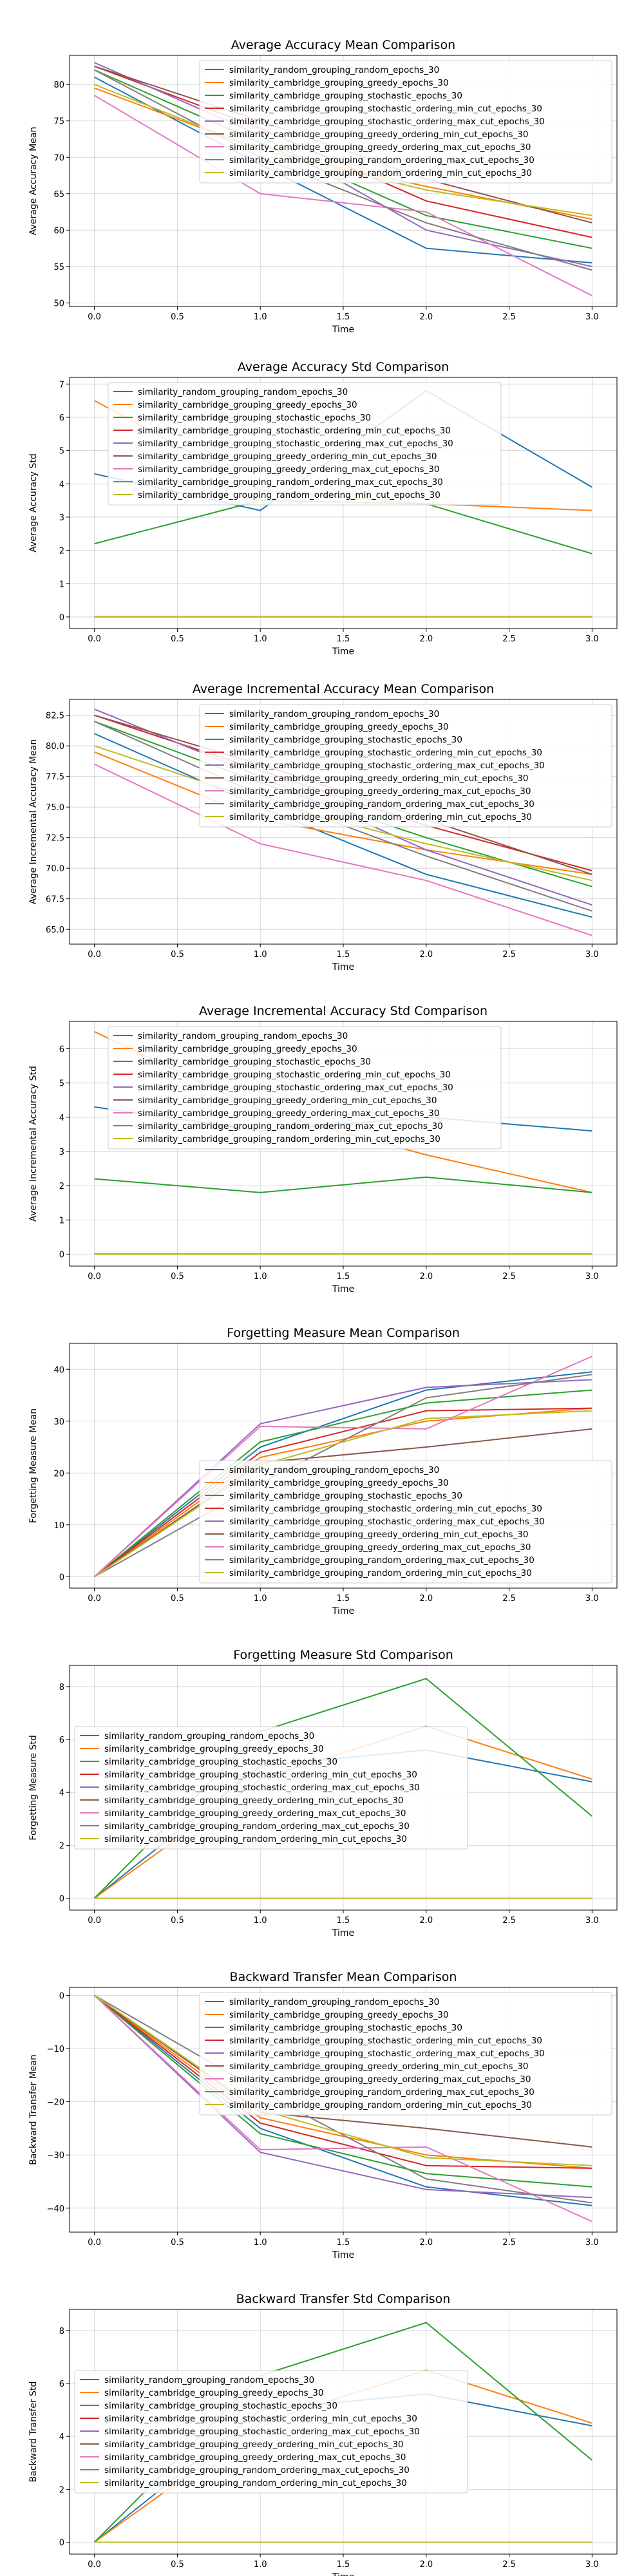 This screenshot has width=644, height=2576. What do you see at coordinates (343, 1655) in the screenshot?
I see `chart-title: Forgetting Measure Std Comparison` at bounding box center [343, 1655].